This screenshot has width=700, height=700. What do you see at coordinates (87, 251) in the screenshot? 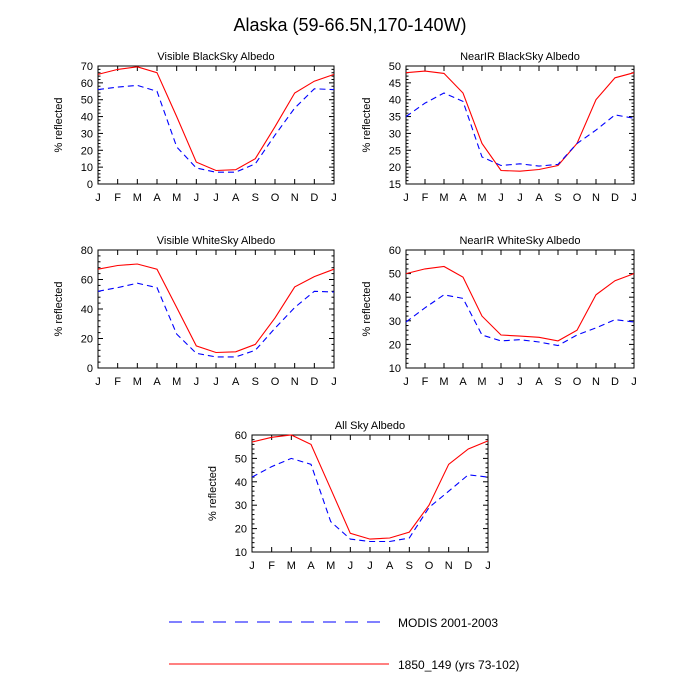
I see `y-tick-label: 80` at bounding box center [87, 251].